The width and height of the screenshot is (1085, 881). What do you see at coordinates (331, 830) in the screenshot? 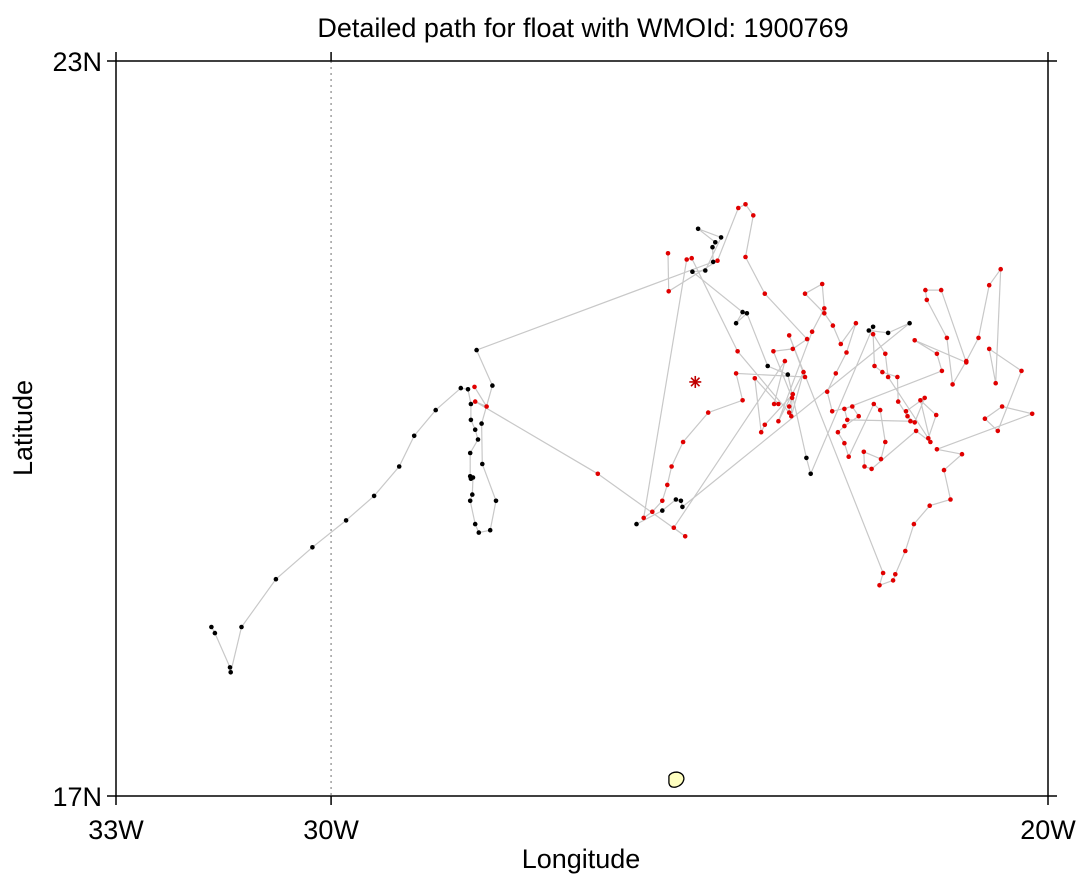
I see `x-tick-label: 30W` at bounding box center [331, 830].